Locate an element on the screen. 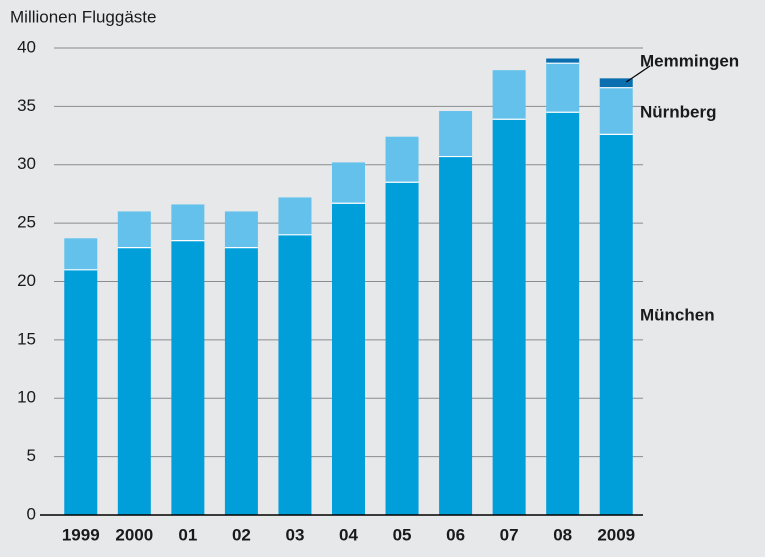  x-tick-label: 06 is located at coordinates (455, 534).